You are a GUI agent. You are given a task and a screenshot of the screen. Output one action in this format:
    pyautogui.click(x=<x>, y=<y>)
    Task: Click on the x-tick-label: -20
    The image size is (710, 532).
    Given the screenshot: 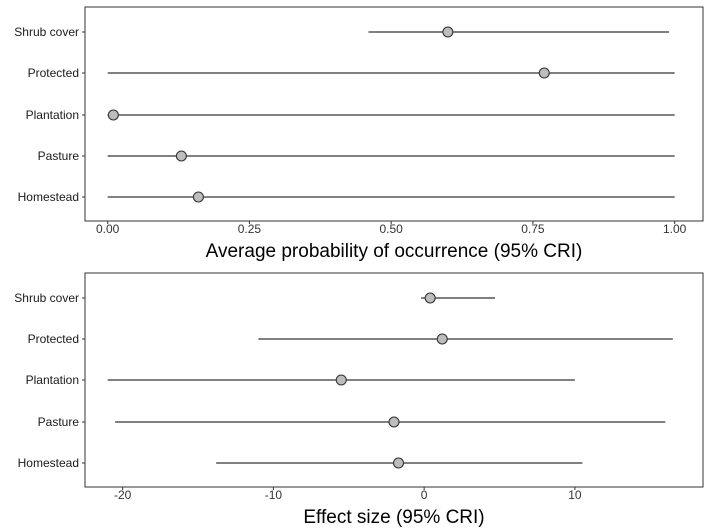 What is the action you would take?
    pyautogui.click(x=123, y=495)
    